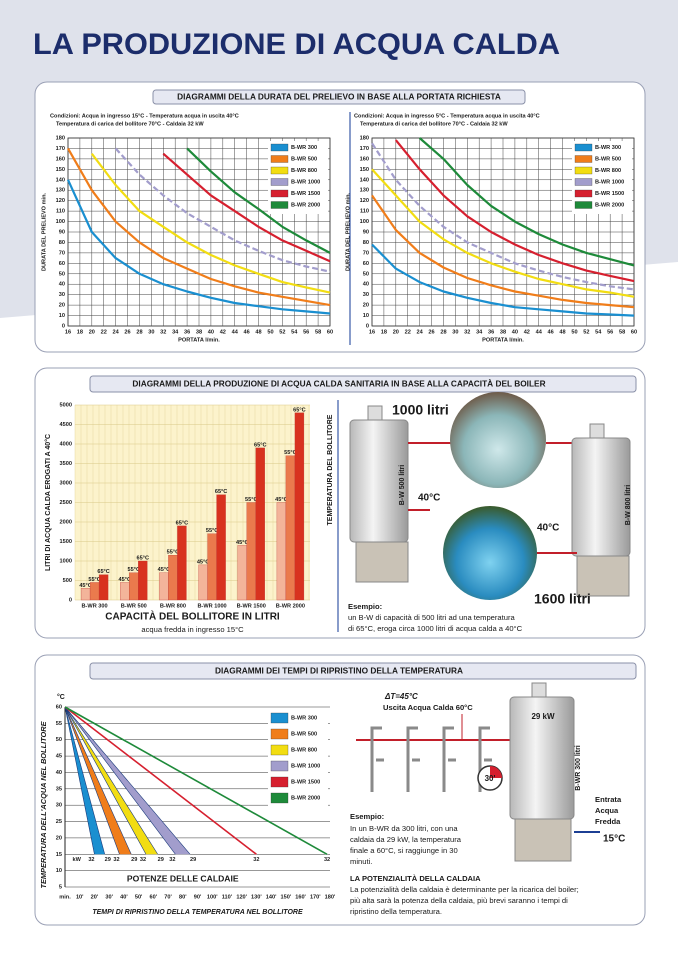 This screenshot has width=678, height=959. Describe the element at coordinates (227, 897) in the screenshot. I see `x-tick-label: 110'` at that location.